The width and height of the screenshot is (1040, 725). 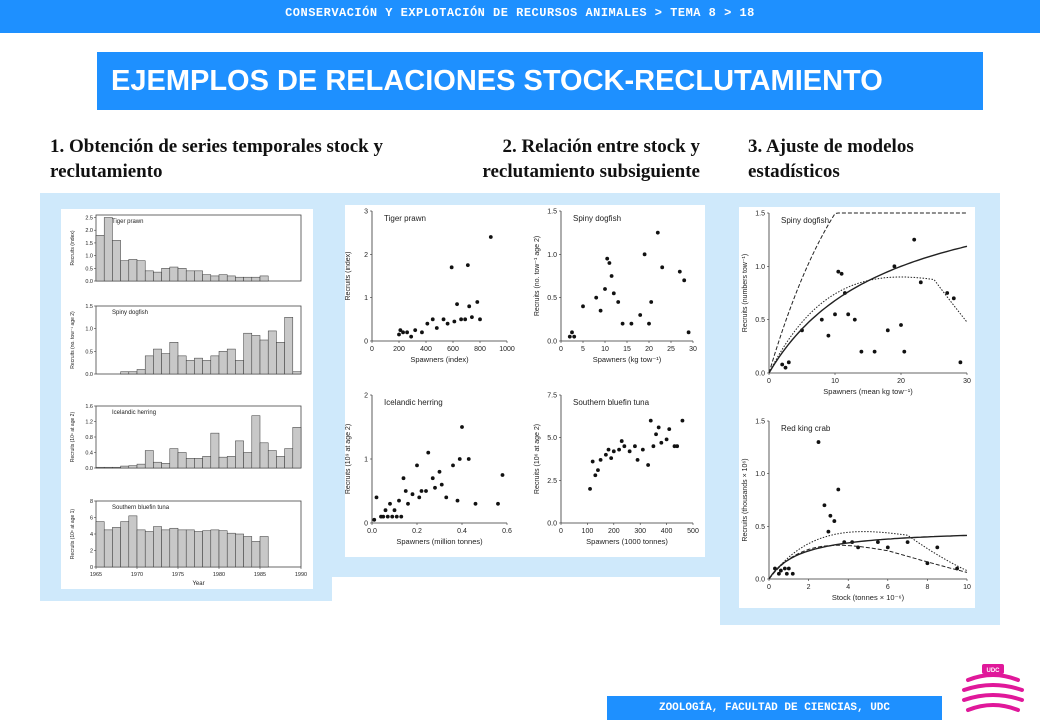 I want to click on y-tick-label: 2, so click(x=366, y=255).